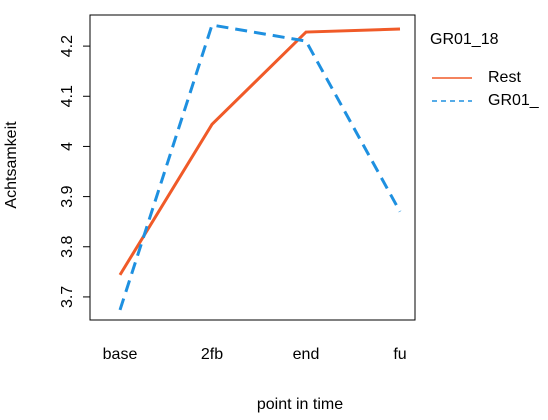 The image size is (548, 420). What do you see at coordinates (464, 39) in the screenshot?
I see `legend-title: GR01_18` at bounding box center [464, 39].